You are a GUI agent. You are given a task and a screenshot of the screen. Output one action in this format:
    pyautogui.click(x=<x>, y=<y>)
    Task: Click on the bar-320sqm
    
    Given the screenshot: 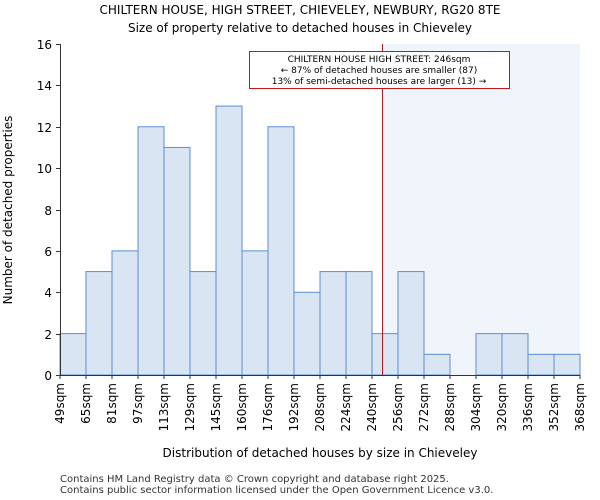 What is the action you would take?
    pyautogui.click(x=515, y=354)
    